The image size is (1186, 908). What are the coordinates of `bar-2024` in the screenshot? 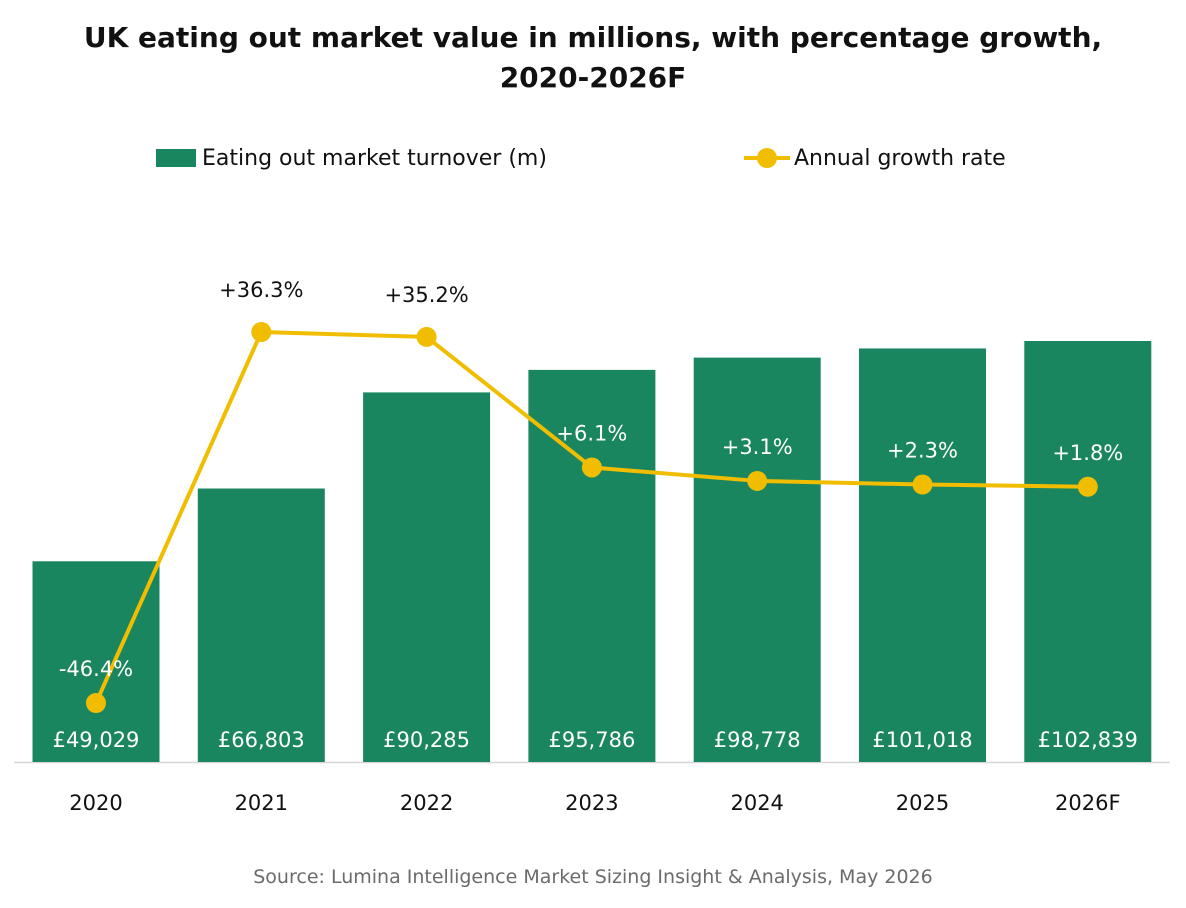 It's located at (757, 559).